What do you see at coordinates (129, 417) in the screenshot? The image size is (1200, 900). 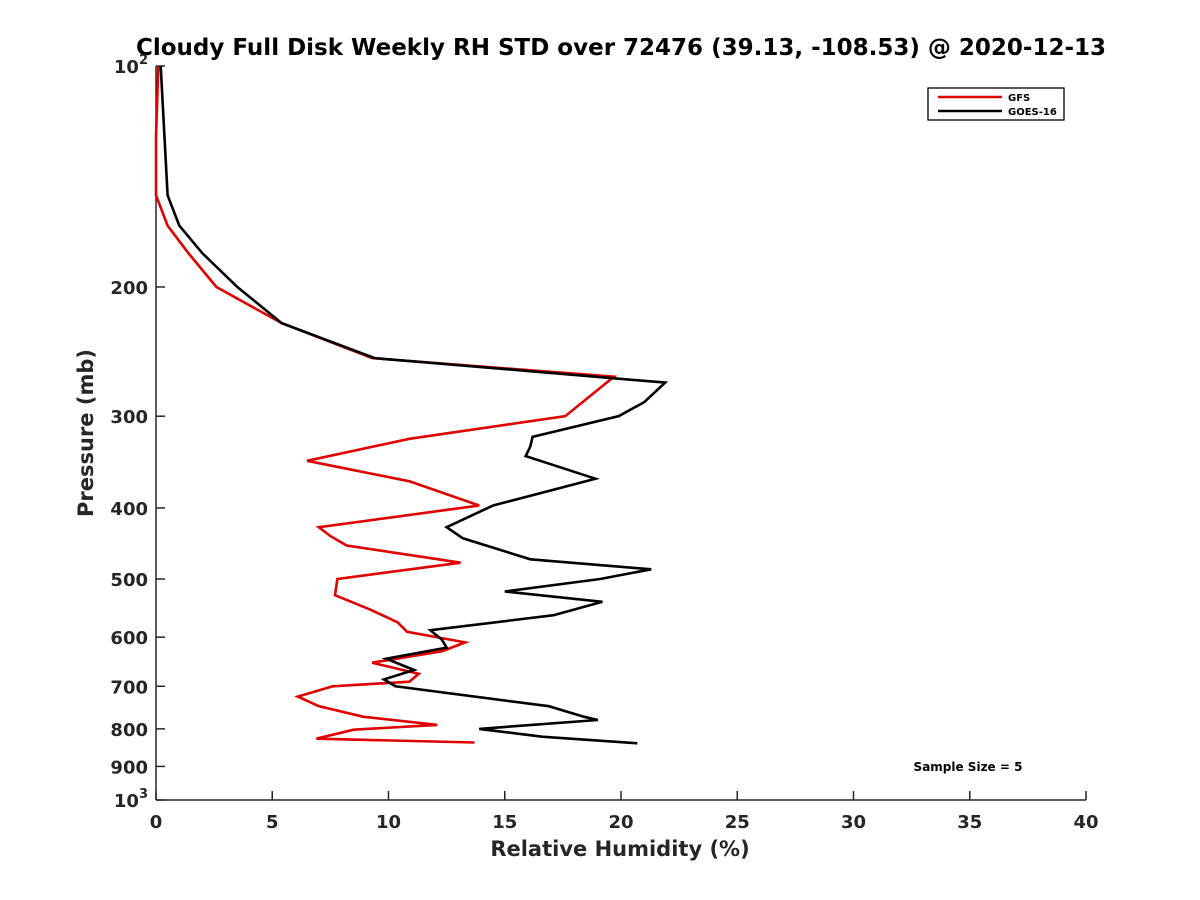 I see `y-tick-label: 300` at bounding box center [129, 417].